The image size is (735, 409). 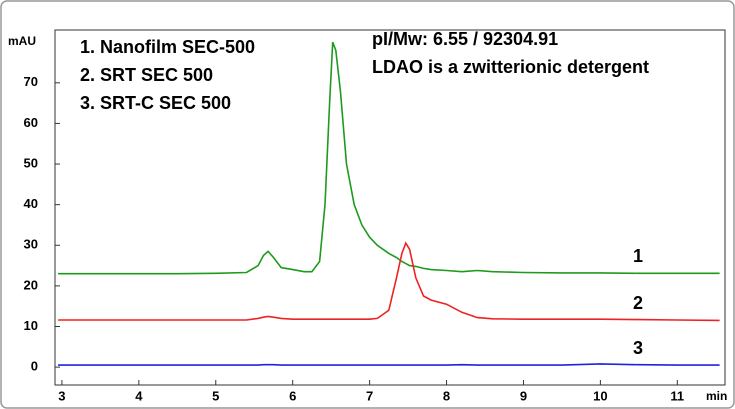 I want to click on legend-item: 3. SRT-C SEC 500, so click(x=155, y=103).